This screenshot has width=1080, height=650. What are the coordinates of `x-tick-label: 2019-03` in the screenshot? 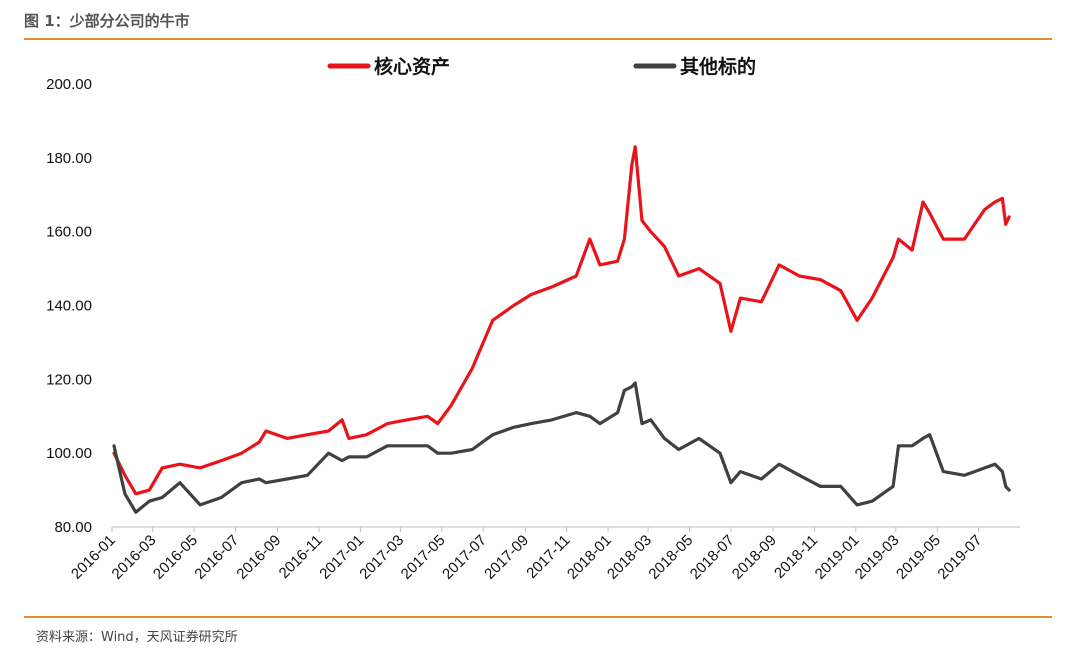 It's located at (877, 557).